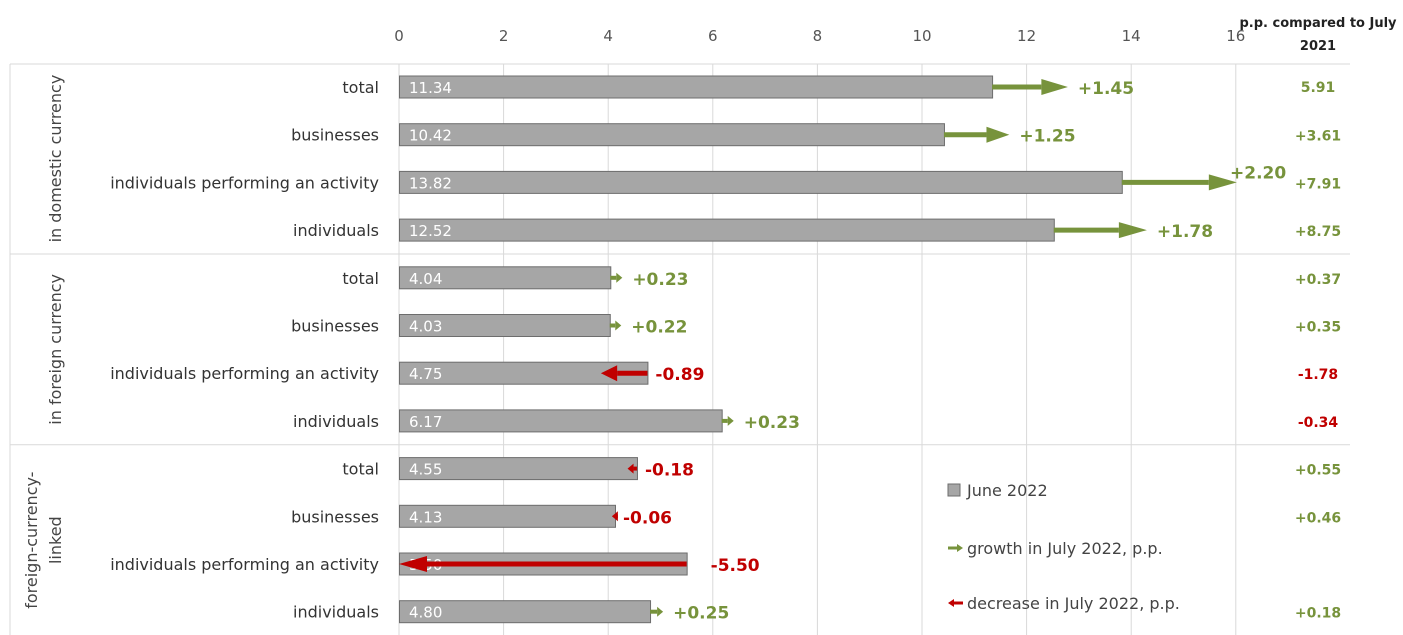  I want to click on yoy-change-label: -0.34, so click(1318, 423).